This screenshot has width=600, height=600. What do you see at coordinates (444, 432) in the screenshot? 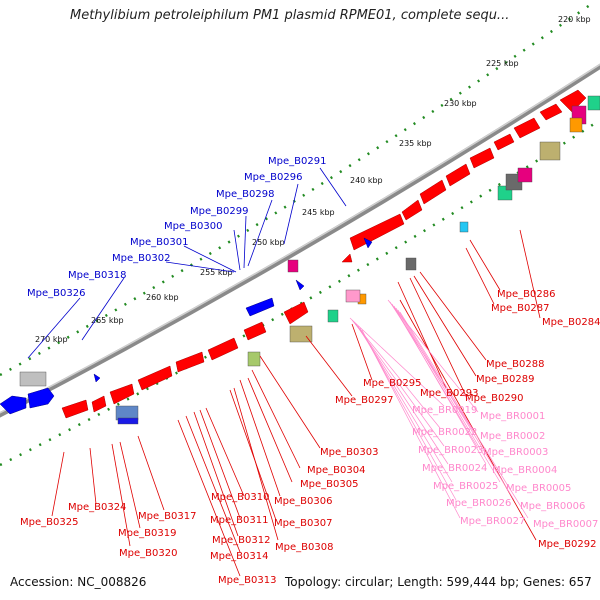
I see `gene-label: Mpe_BR0022` at bounding box center [444, 432].